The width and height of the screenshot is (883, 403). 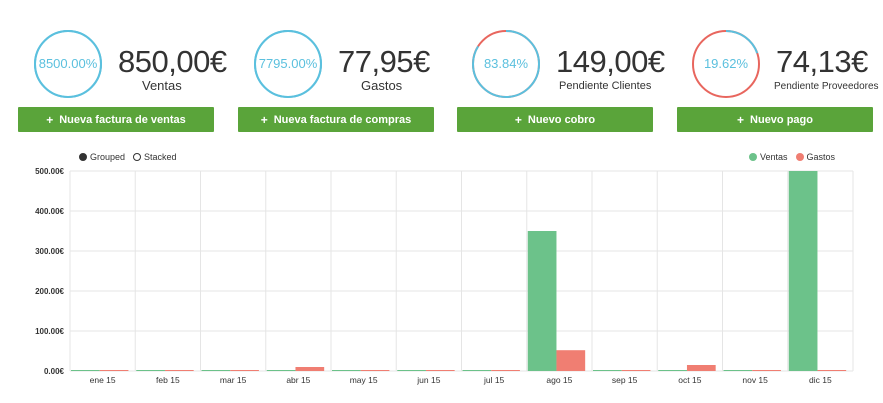 What do you see at coordinates (610, 61) in the screenshot?
I see `kpi-value: 149,00€` at bounding box center [610, 61].